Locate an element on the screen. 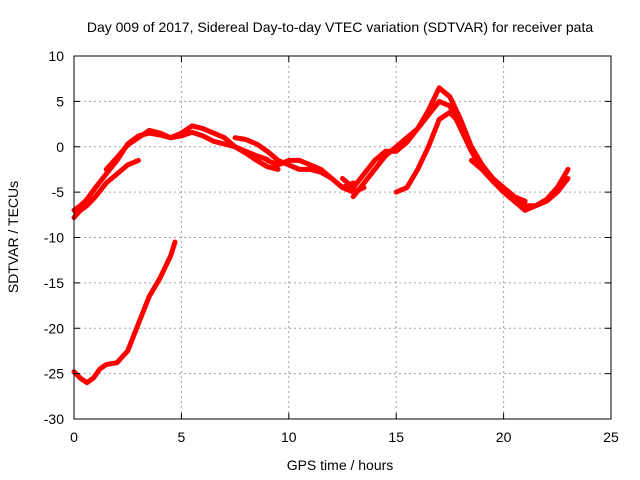 Image resolution: width=640 pixels, height=480 pixels. y-tick-label: -20 is located at coordinates (54, 328).